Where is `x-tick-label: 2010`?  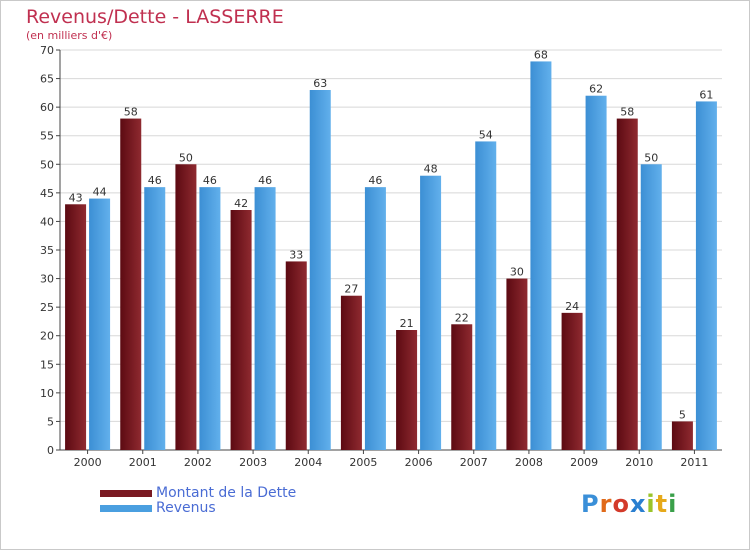
x-tick-label: 2010 is located at coordinates (639, 462).